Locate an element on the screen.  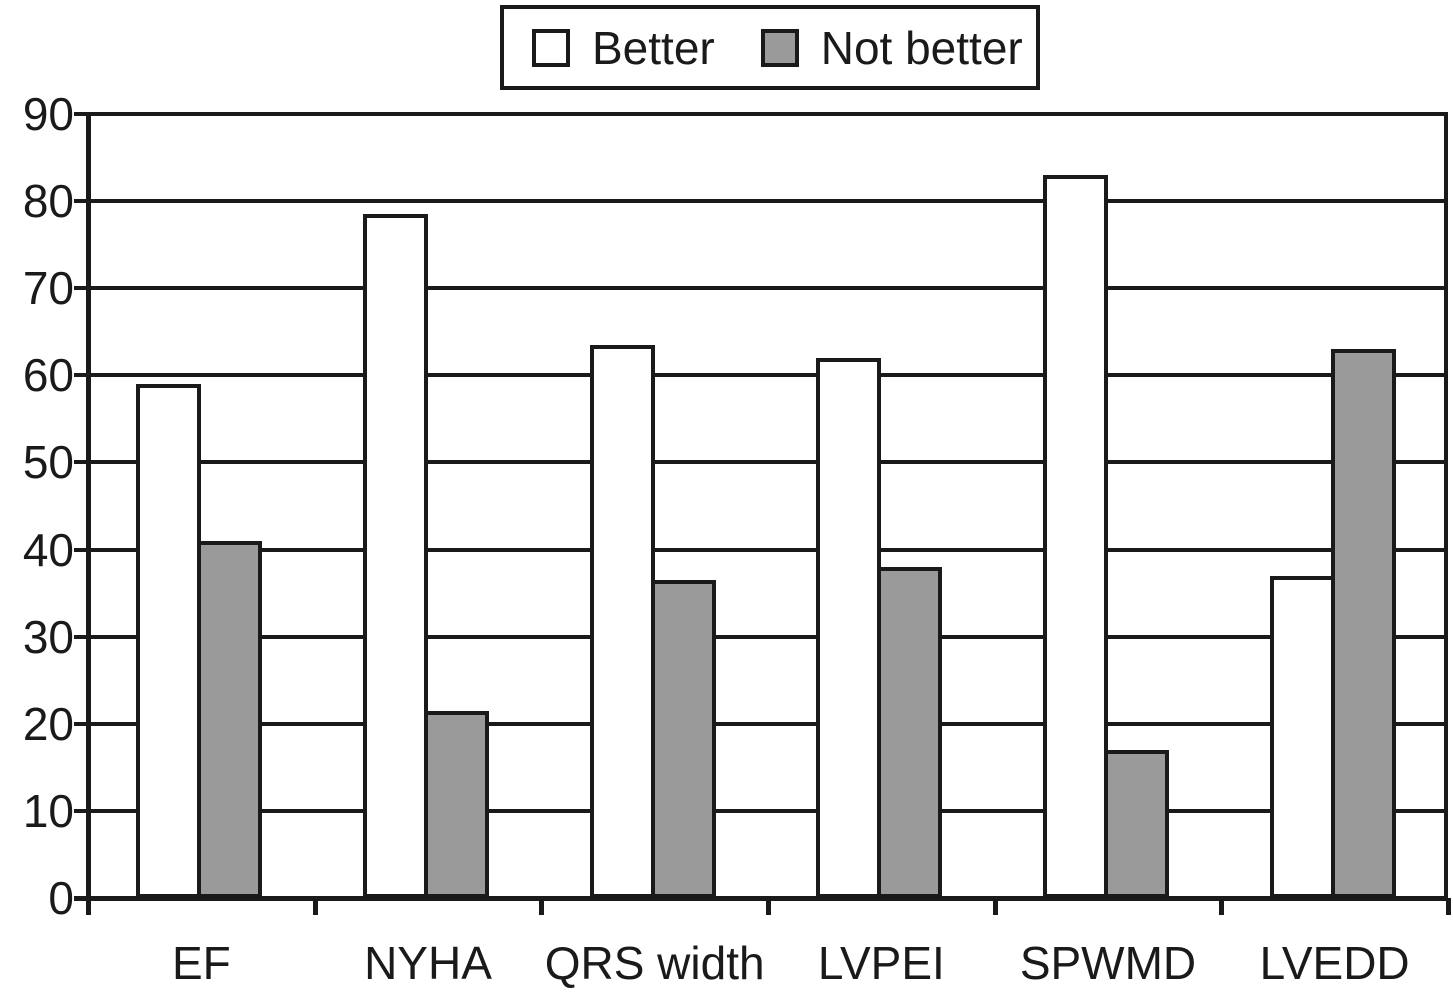
y-tick-label-60: 60 is located at coordinates (48, 375).